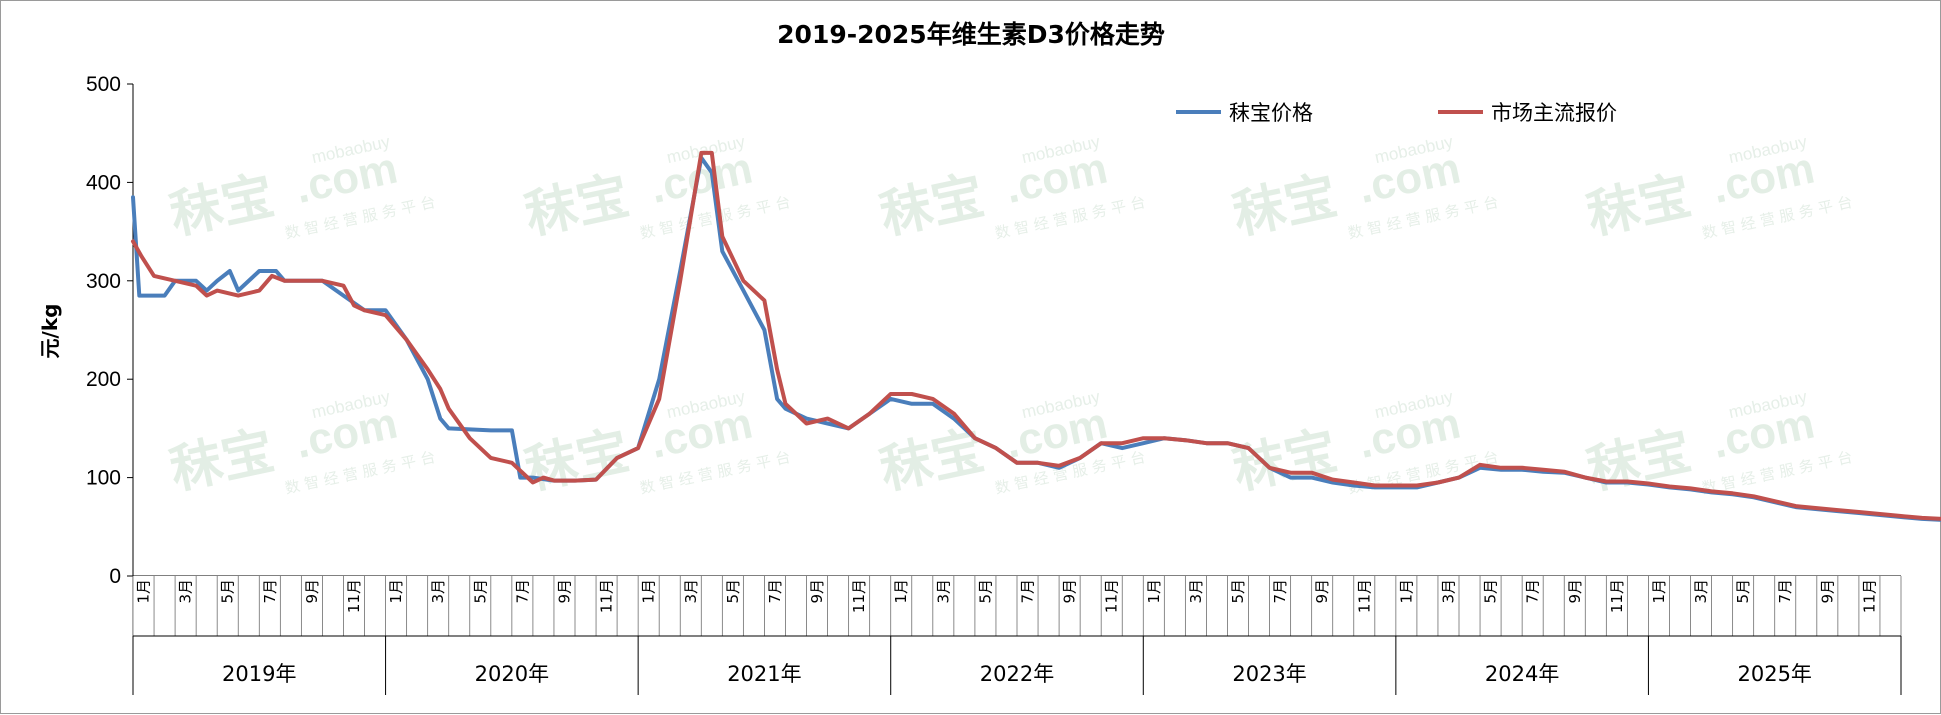  What do you see at coordinates (1017, 674) in the screenshot?
I see `x-year-label: 2022年` at bounding box center [1017, 674].